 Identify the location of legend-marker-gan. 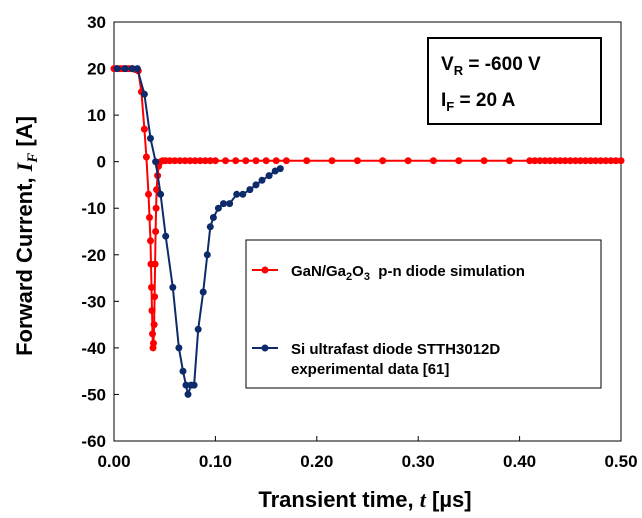
(265, 270).